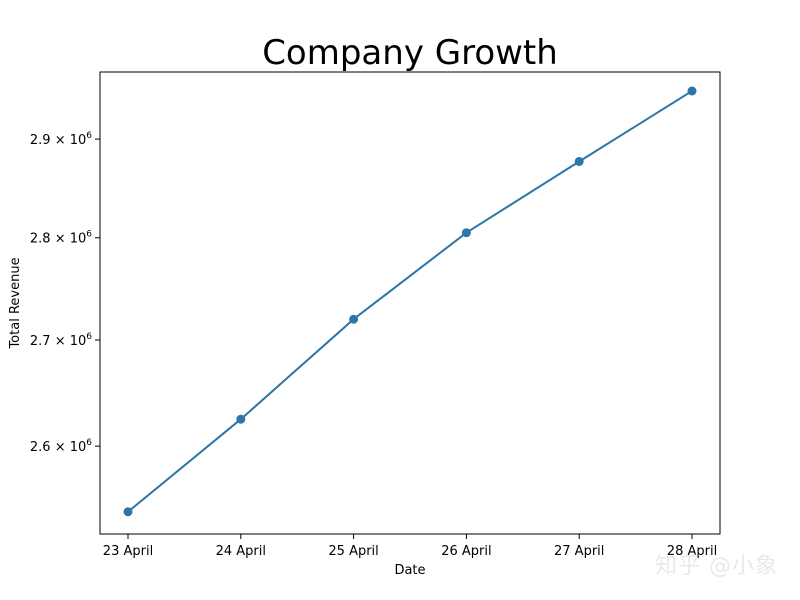  What do you see at coordinates (61, 139) in the screenshot?
I see `y-tick-label: 2.9 × 106` at bounding box center [61, 139].